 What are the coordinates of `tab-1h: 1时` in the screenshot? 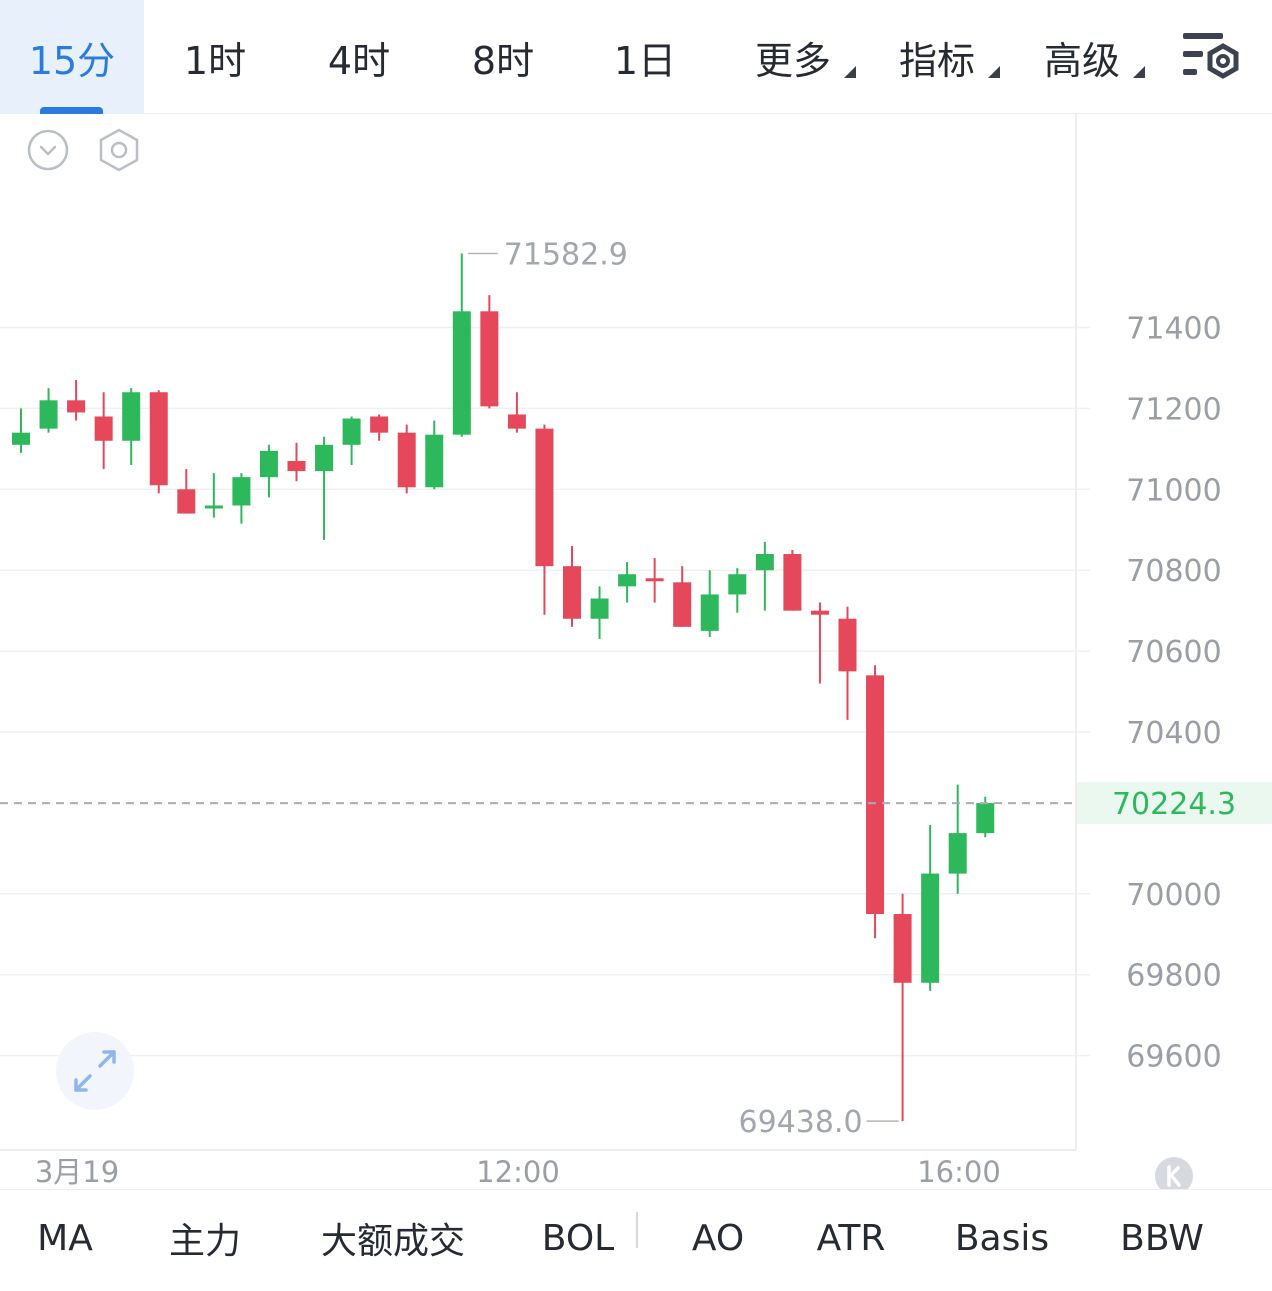 It's located at (215, 57).